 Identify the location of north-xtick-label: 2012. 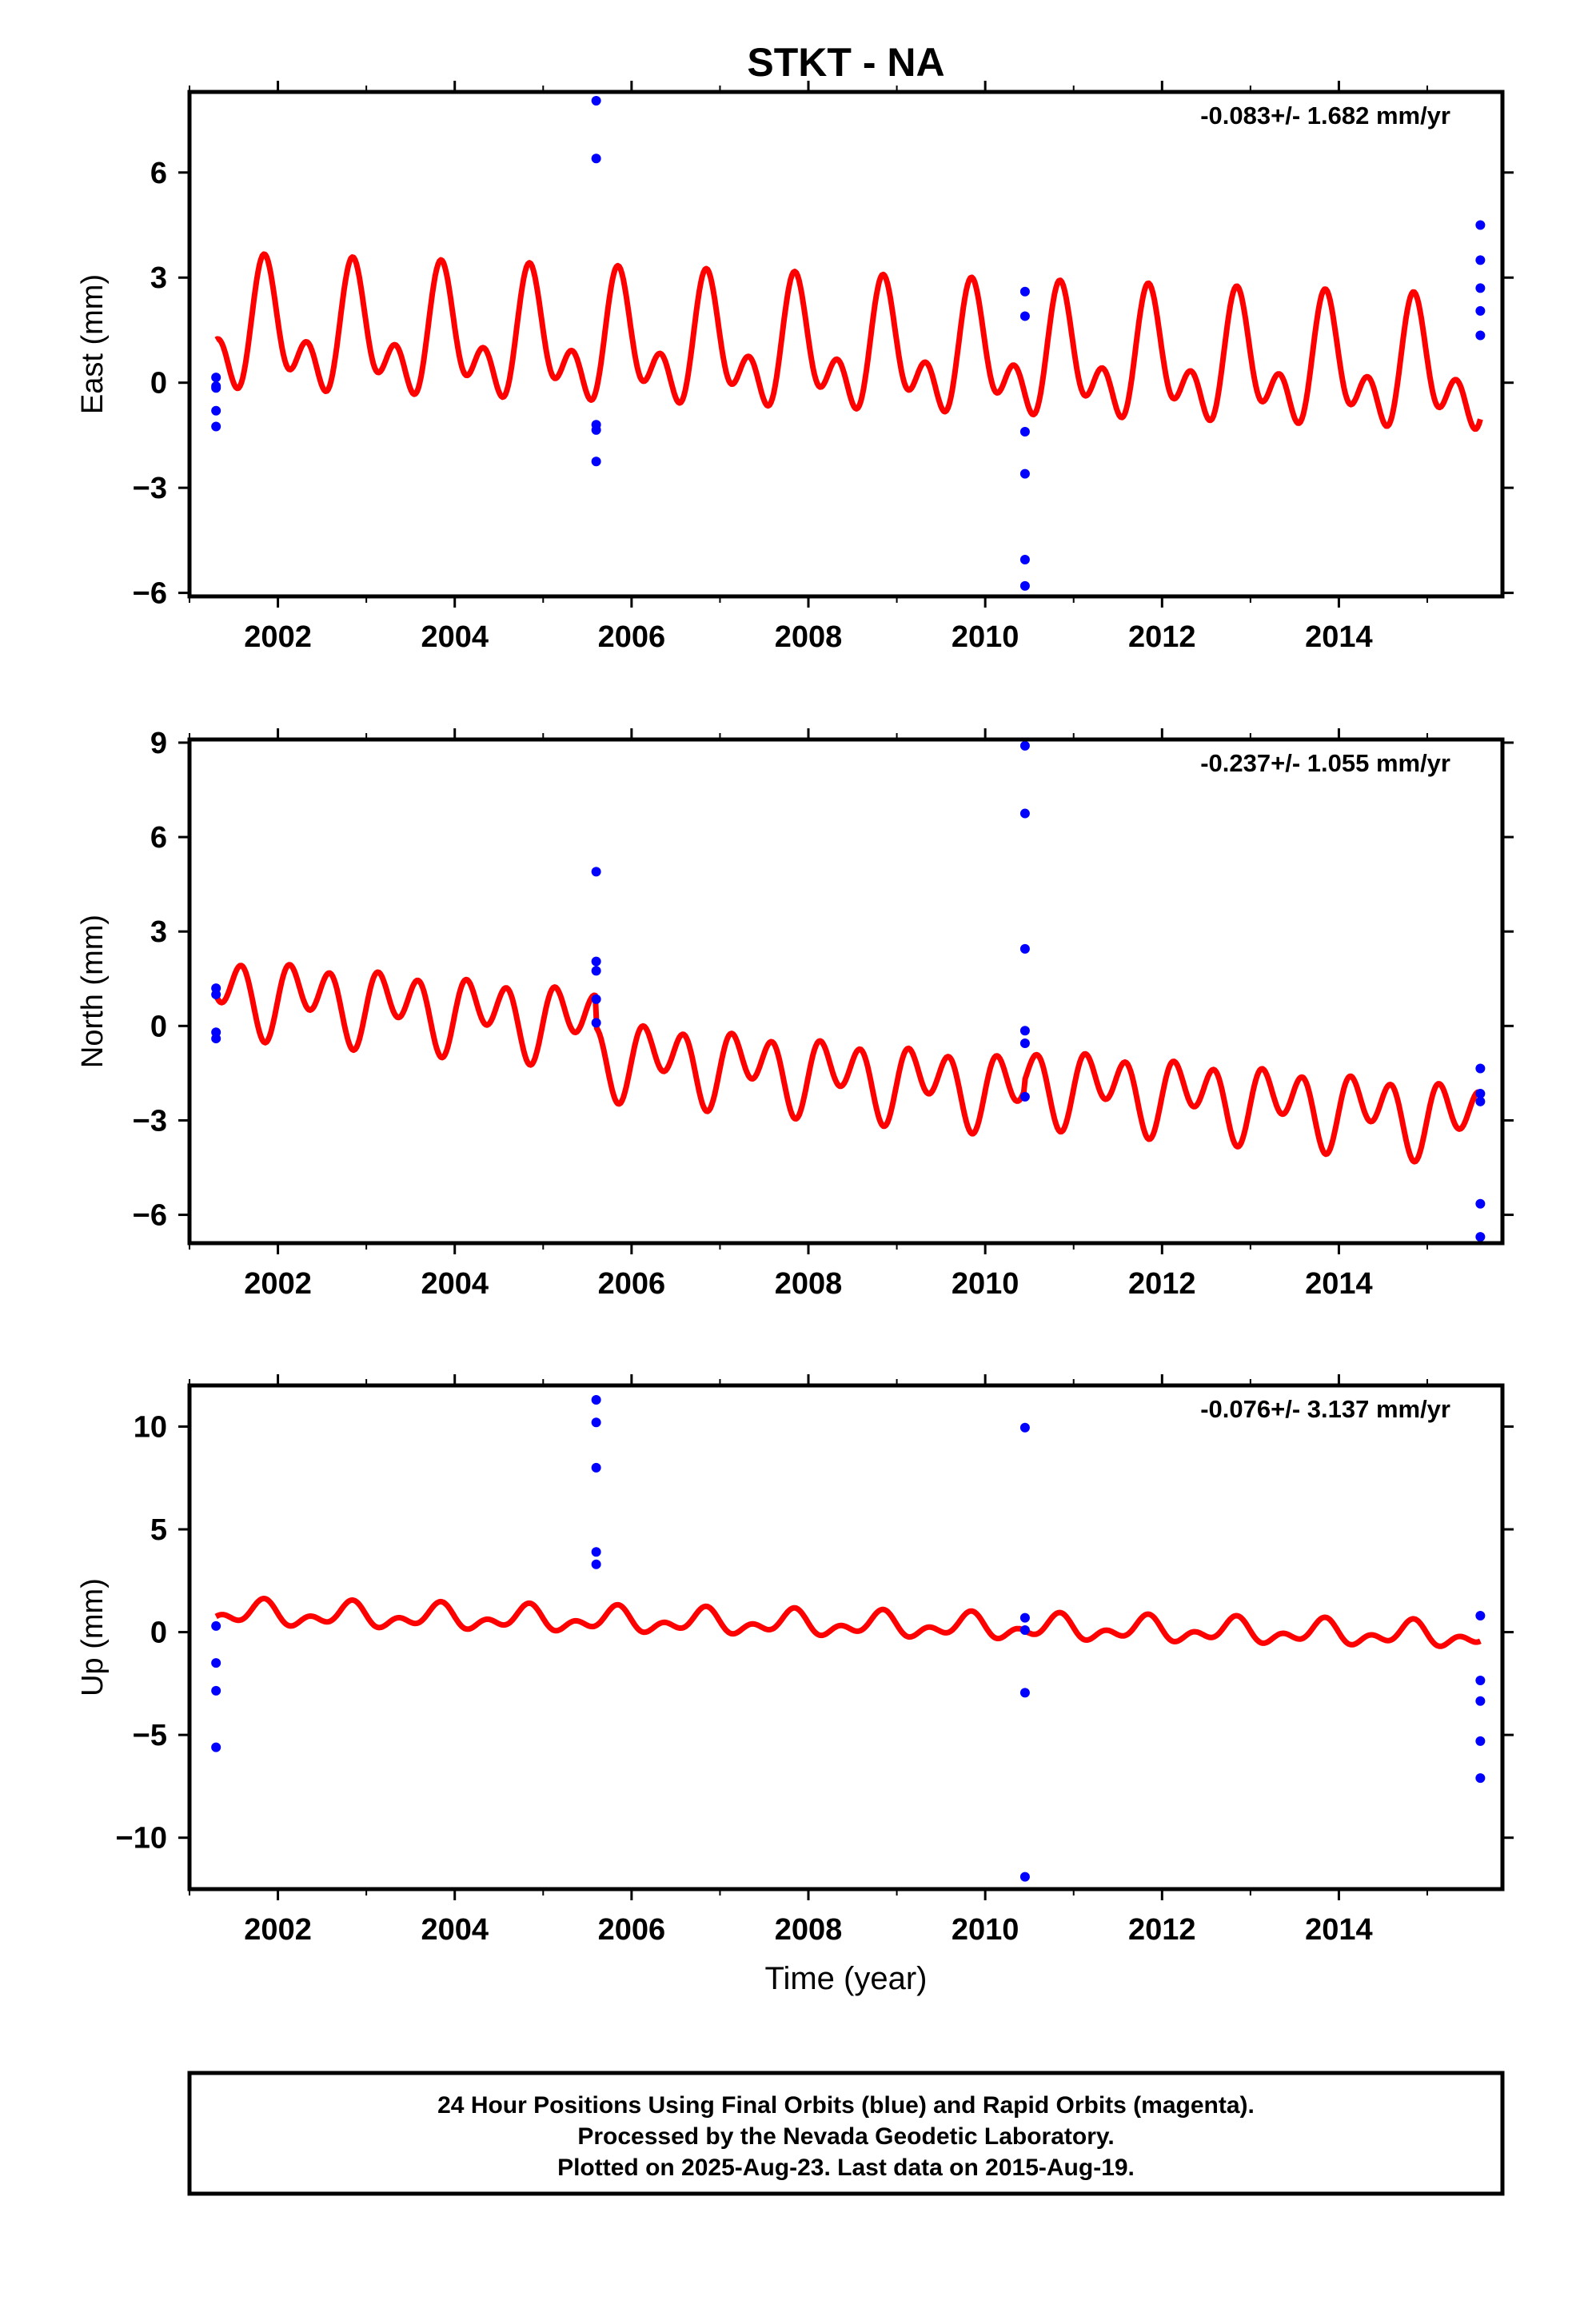
(1162, 1284).